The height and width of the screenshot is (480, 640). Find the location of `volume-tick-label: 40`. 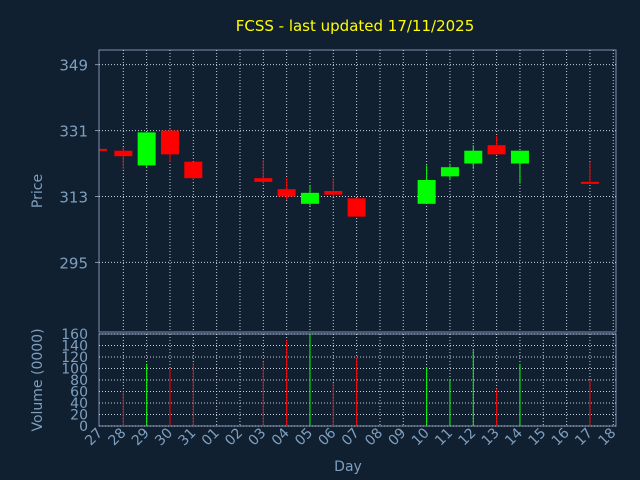

volume-tick-label: 40 is located at coordinates (79, 404).